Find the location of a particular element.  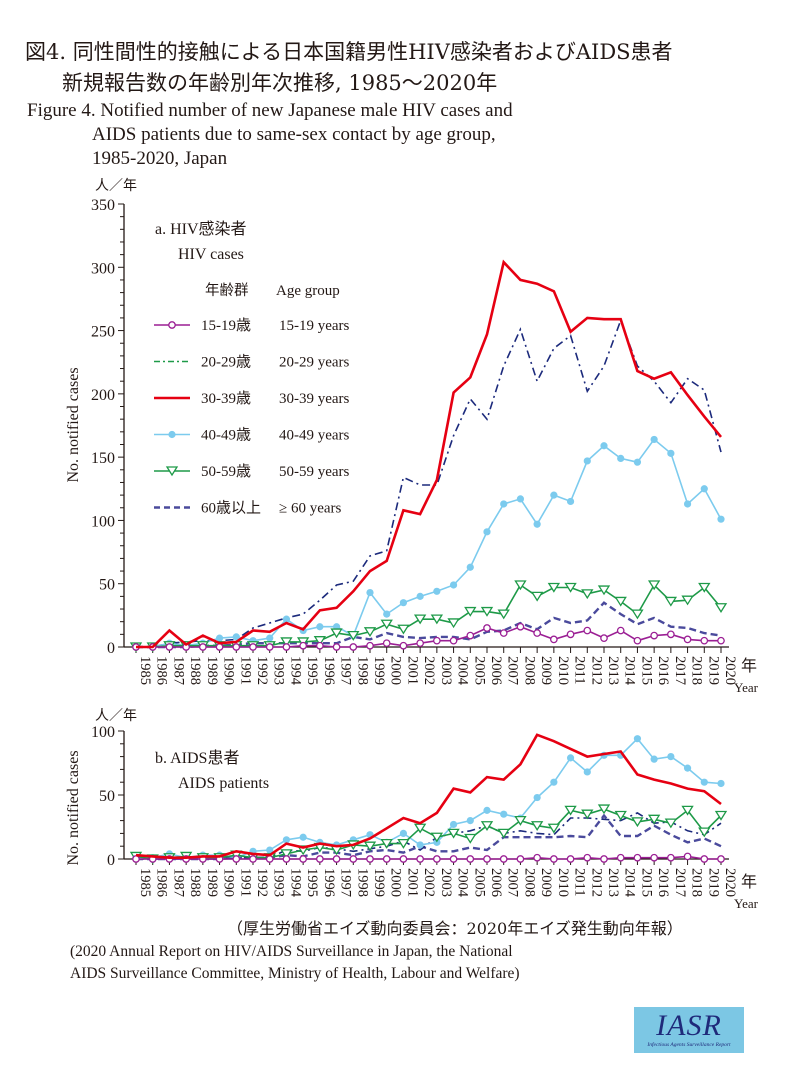

aids-x-tick-label: 2006 is located at coordinates (496, 882).